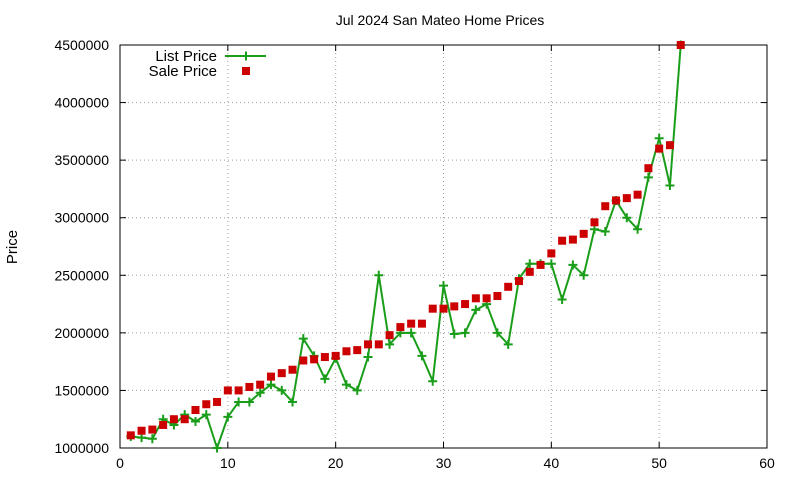 The image size is (800, 480). What do you see at coordinates (120, 463) in the screenshot?
I see `x-tick-label: 0` at bounding box center [120, 463].